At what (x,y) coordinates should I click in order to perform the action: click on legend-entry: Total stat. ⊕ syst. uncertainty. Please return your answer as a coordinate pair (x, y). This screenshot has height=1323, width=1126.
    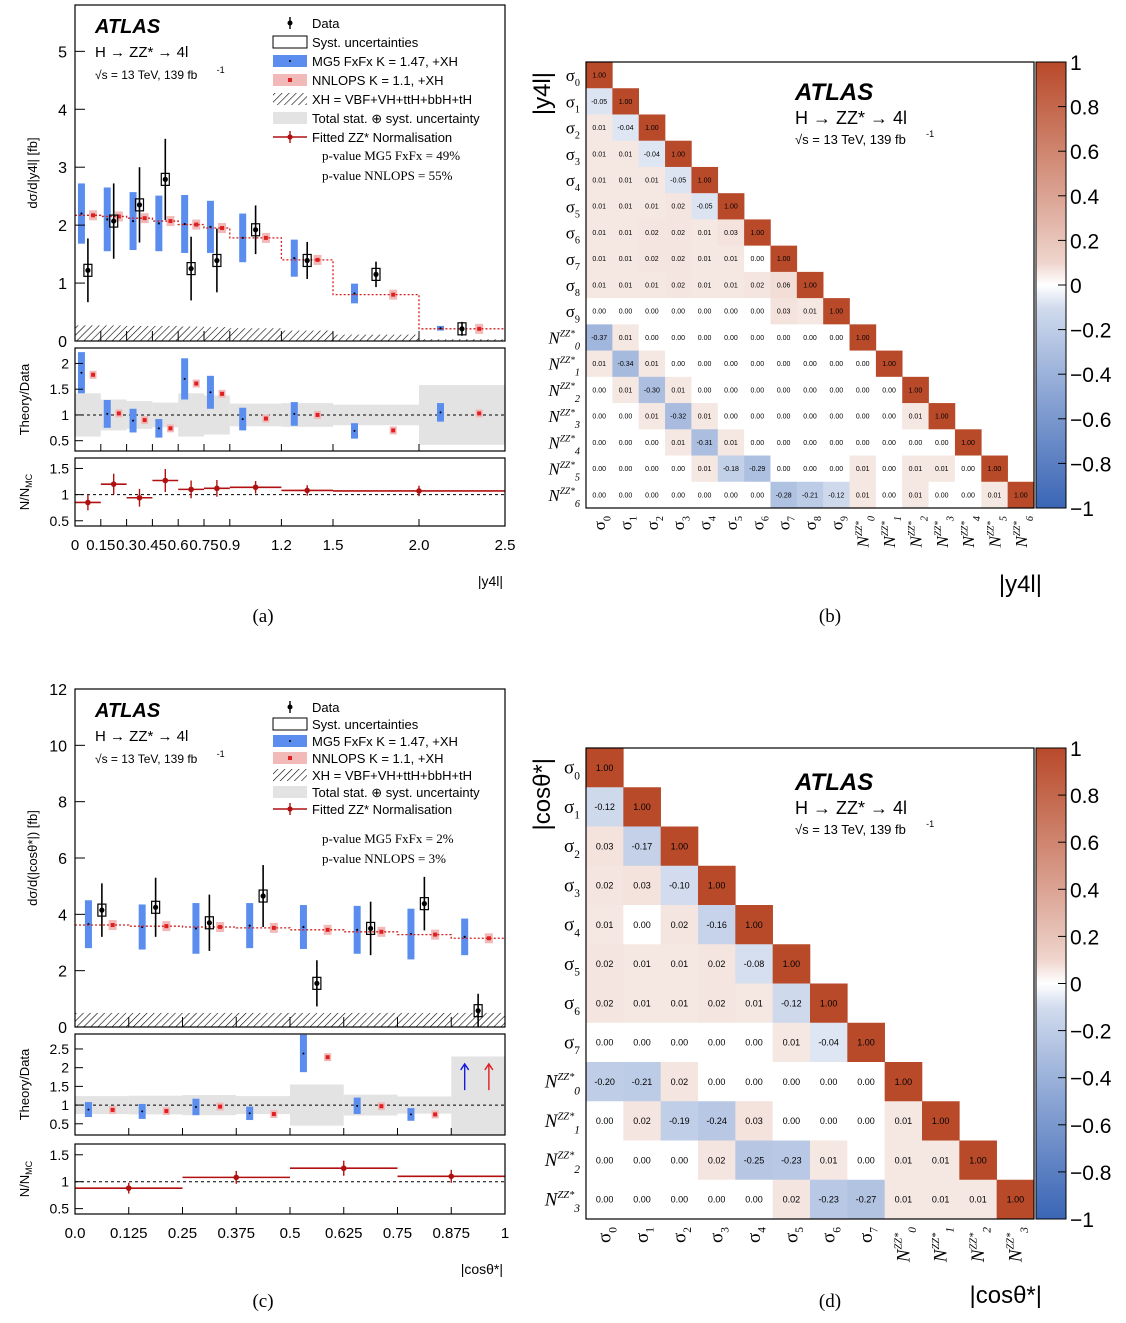
    Looking at the image, I should click on (396, 118).